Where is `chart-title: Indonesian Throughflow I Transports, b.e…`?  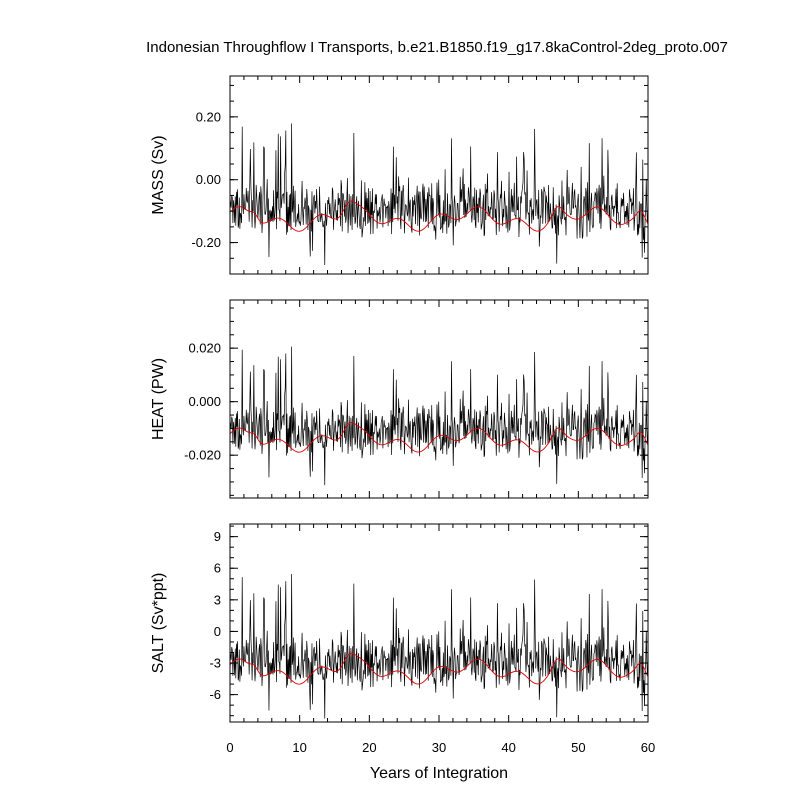 chart-title: Indonesian Throughflow I Transports, b.e… is located at coordinates (437, 47).